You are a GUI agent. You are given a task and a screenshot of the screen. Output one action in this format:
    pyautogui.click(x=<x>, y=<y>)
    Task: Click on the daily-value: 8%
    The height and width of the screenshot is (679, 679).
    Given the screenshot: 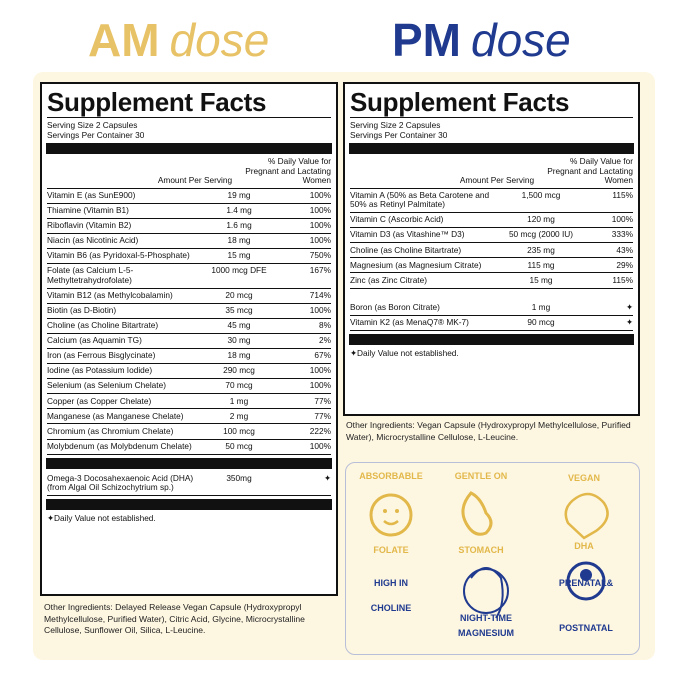 What is the action you would take?
    pyautogui.click(x=325, y=325)
    